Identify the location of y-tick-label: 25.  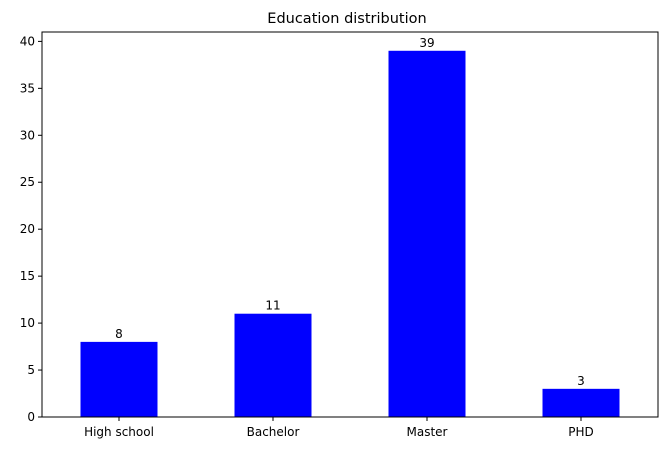
(27, 182).